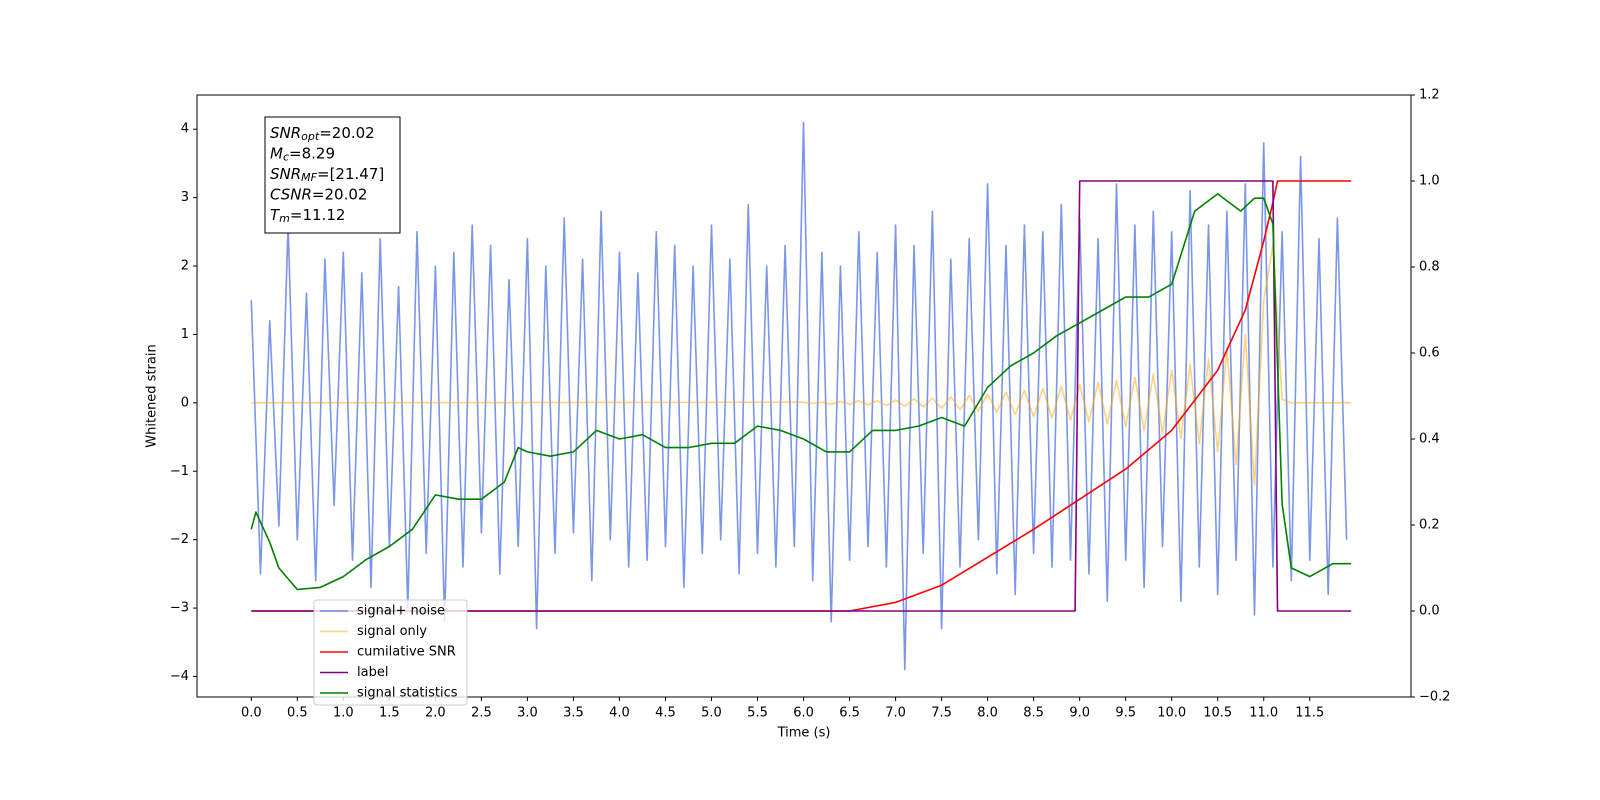 The height and width of the screenshot is (800, 1600). I want to click on annotation-symbol: M, so click(276, 153).